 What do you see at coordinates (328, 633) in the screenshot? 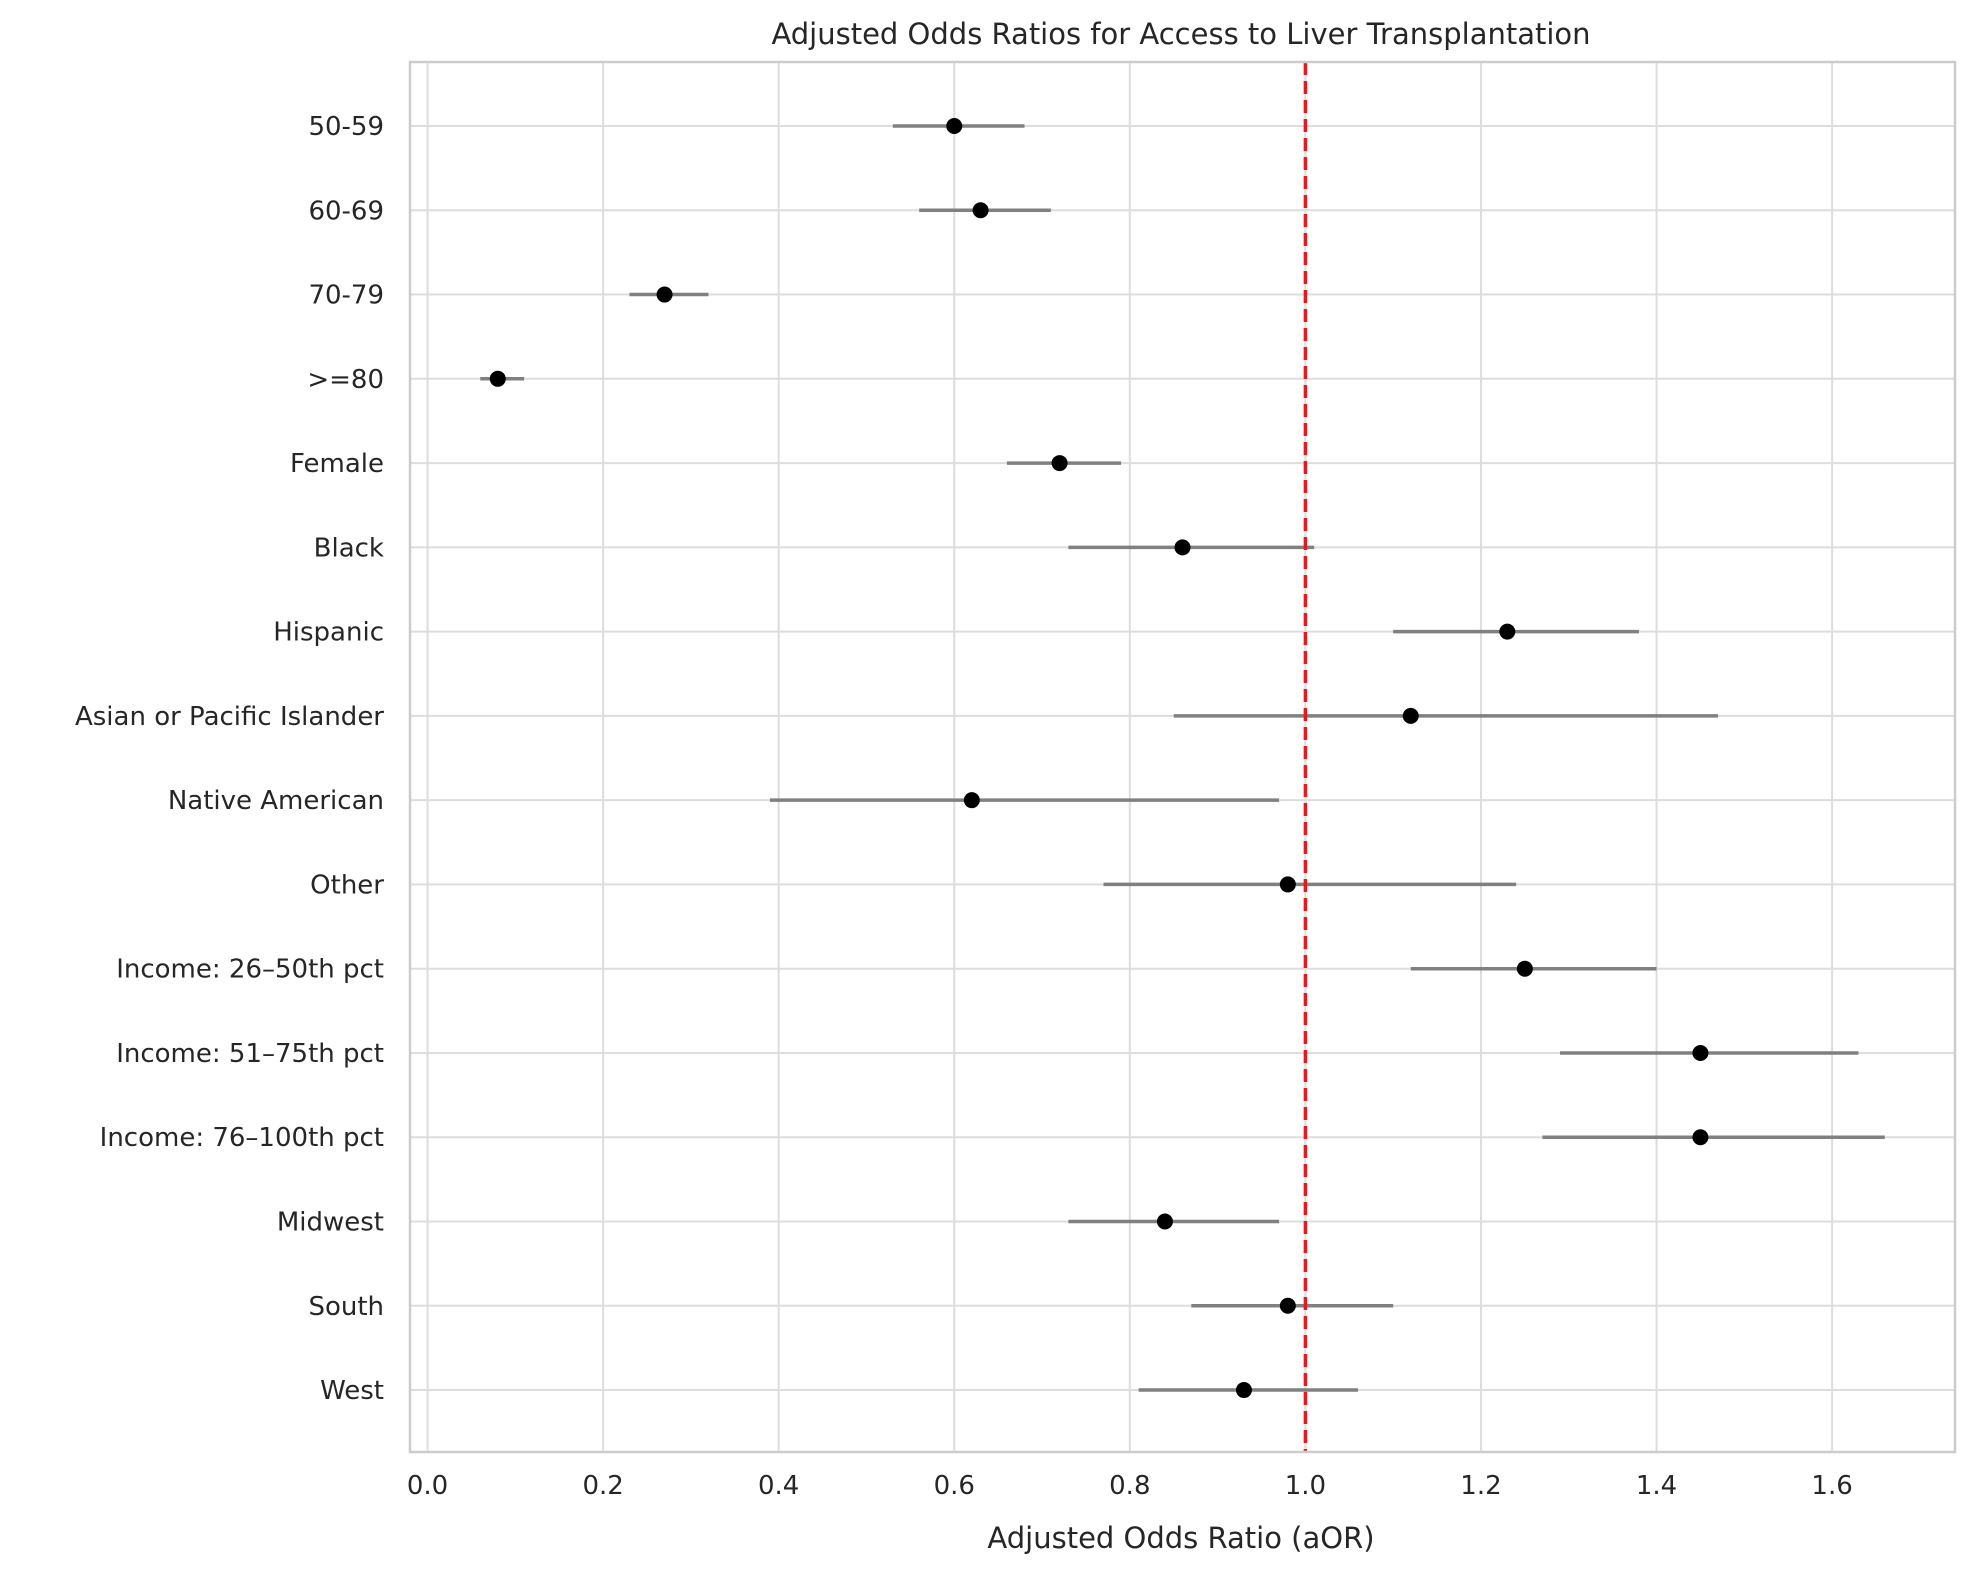
I see `y-tick-label: Hispanic` at bounding box center [328, 633].